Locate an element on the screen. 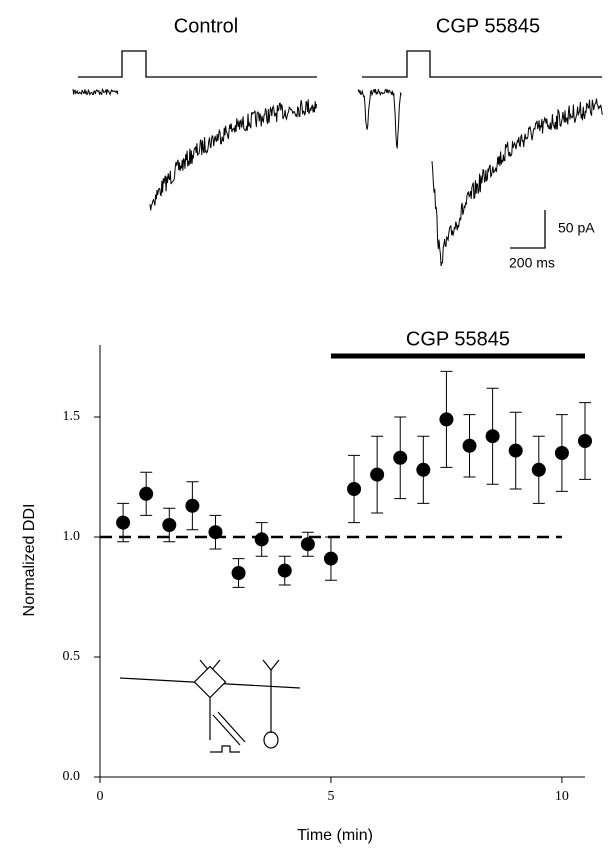  treatment-label: CGP 55845 is located at coordinates (458, 339).